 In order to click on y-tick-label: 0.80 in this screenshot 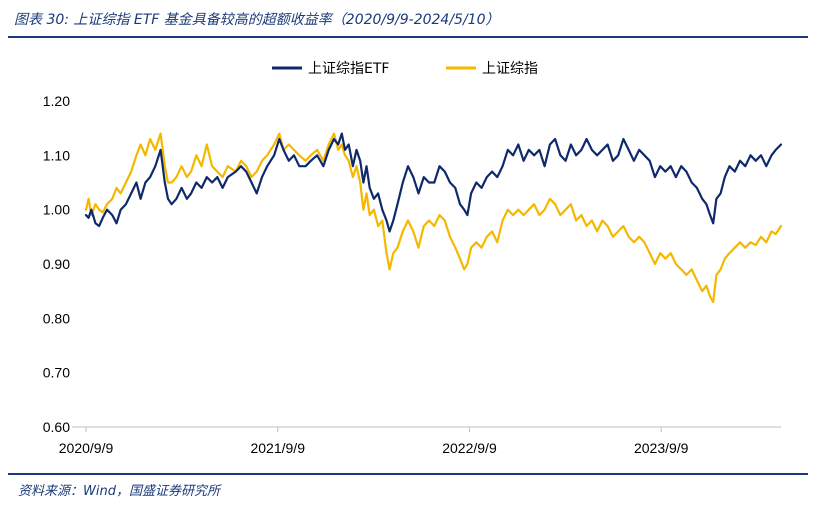, I will do `click(56, 318)`.